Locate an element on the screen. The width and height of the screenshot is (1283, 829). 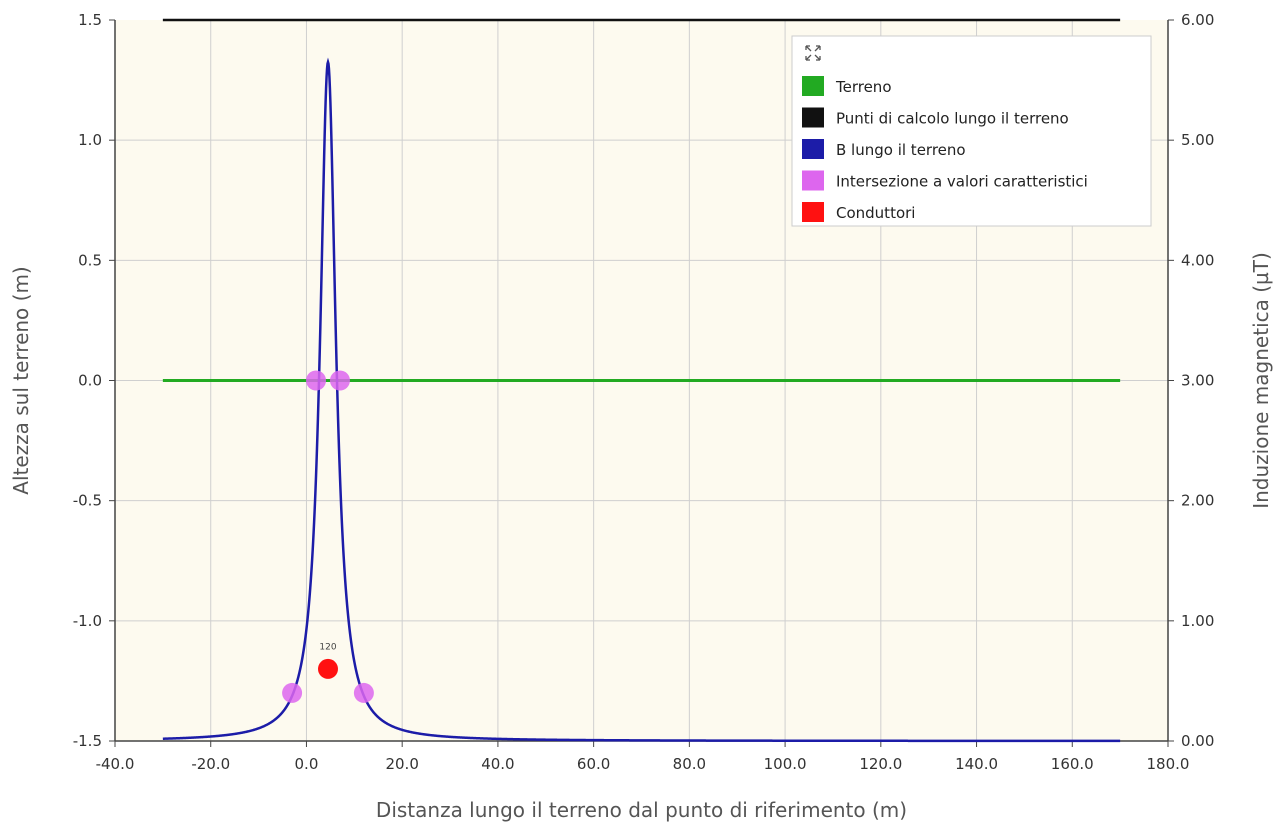
y-left-tick-label: -1.0 is located at coordinates (87, 621).